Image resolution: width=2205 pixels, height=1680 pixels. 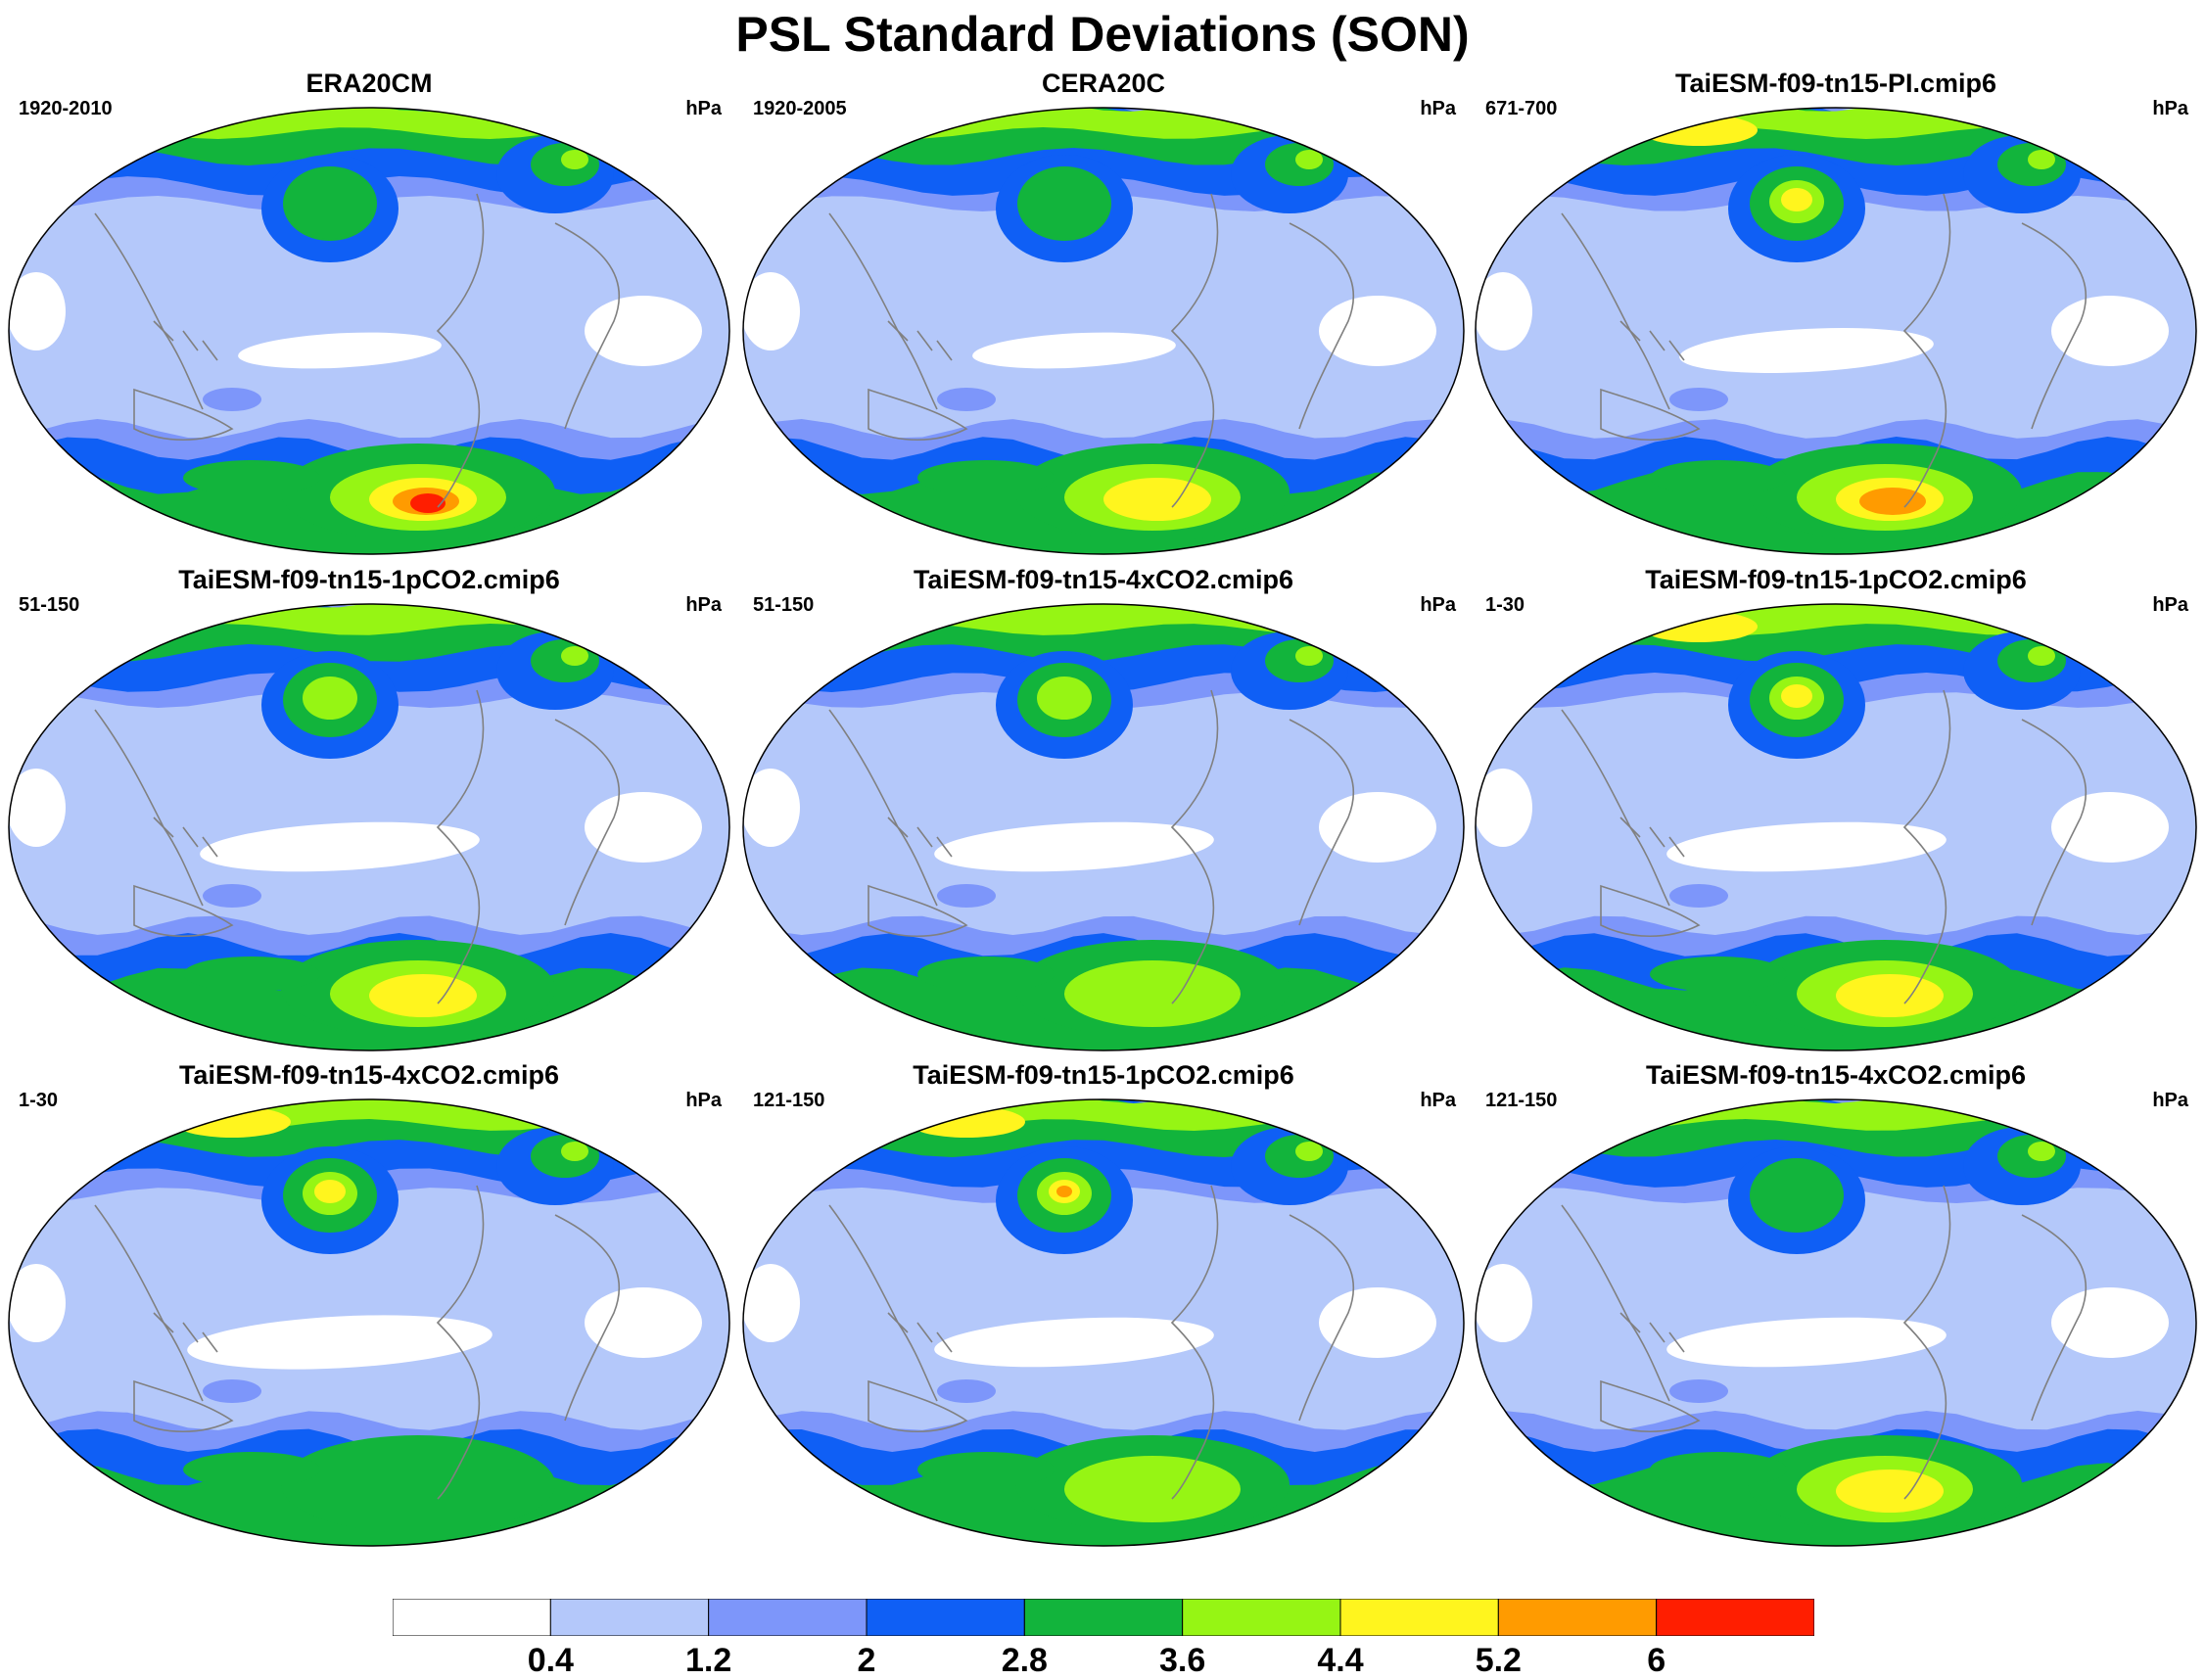 I want to click on map-panel: ERA20CM 1920-2010 hPa, so click(x=369, y=311).